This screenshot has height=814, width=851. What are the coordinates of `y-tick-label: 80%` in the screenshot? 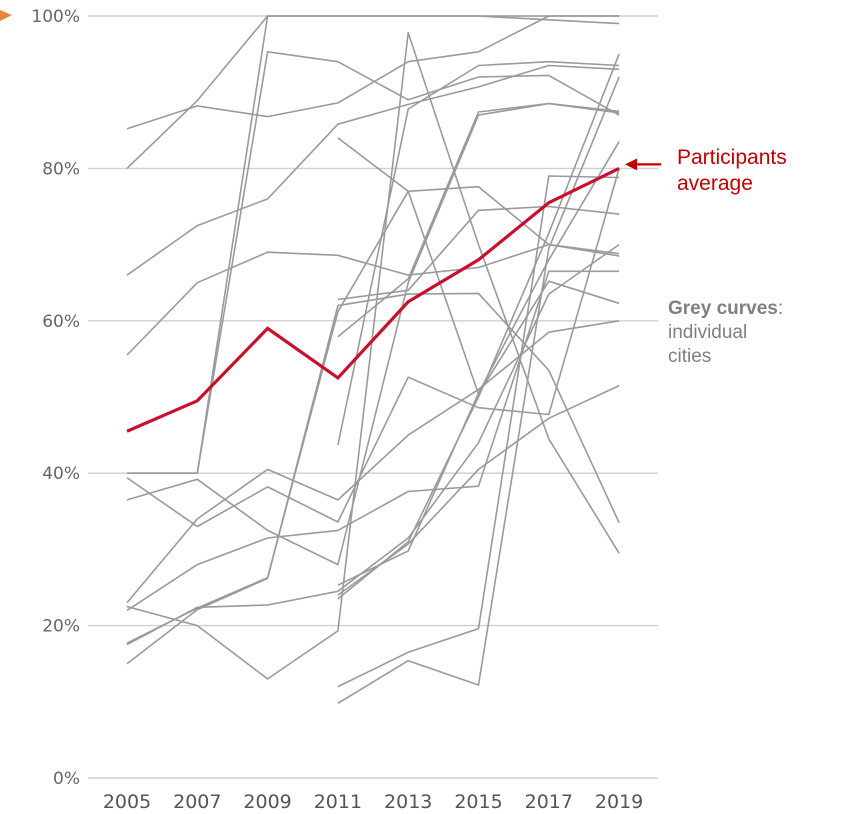 It's located at (61, 169).